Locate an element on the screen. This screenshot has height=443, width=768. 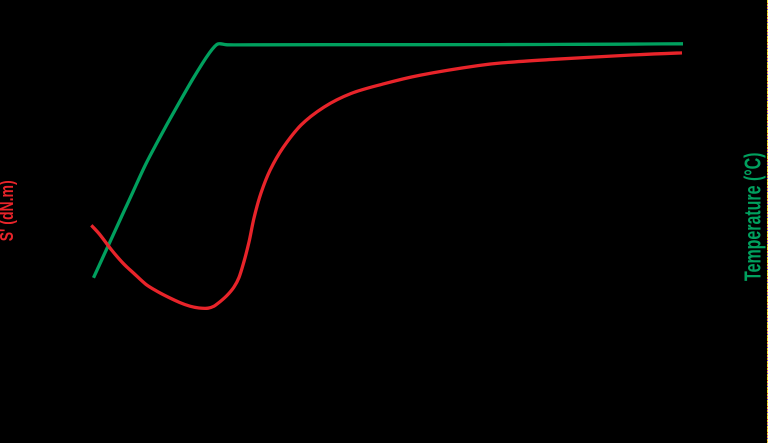
svg-text: S' (dN.m) is located at coordinates (8, 210).